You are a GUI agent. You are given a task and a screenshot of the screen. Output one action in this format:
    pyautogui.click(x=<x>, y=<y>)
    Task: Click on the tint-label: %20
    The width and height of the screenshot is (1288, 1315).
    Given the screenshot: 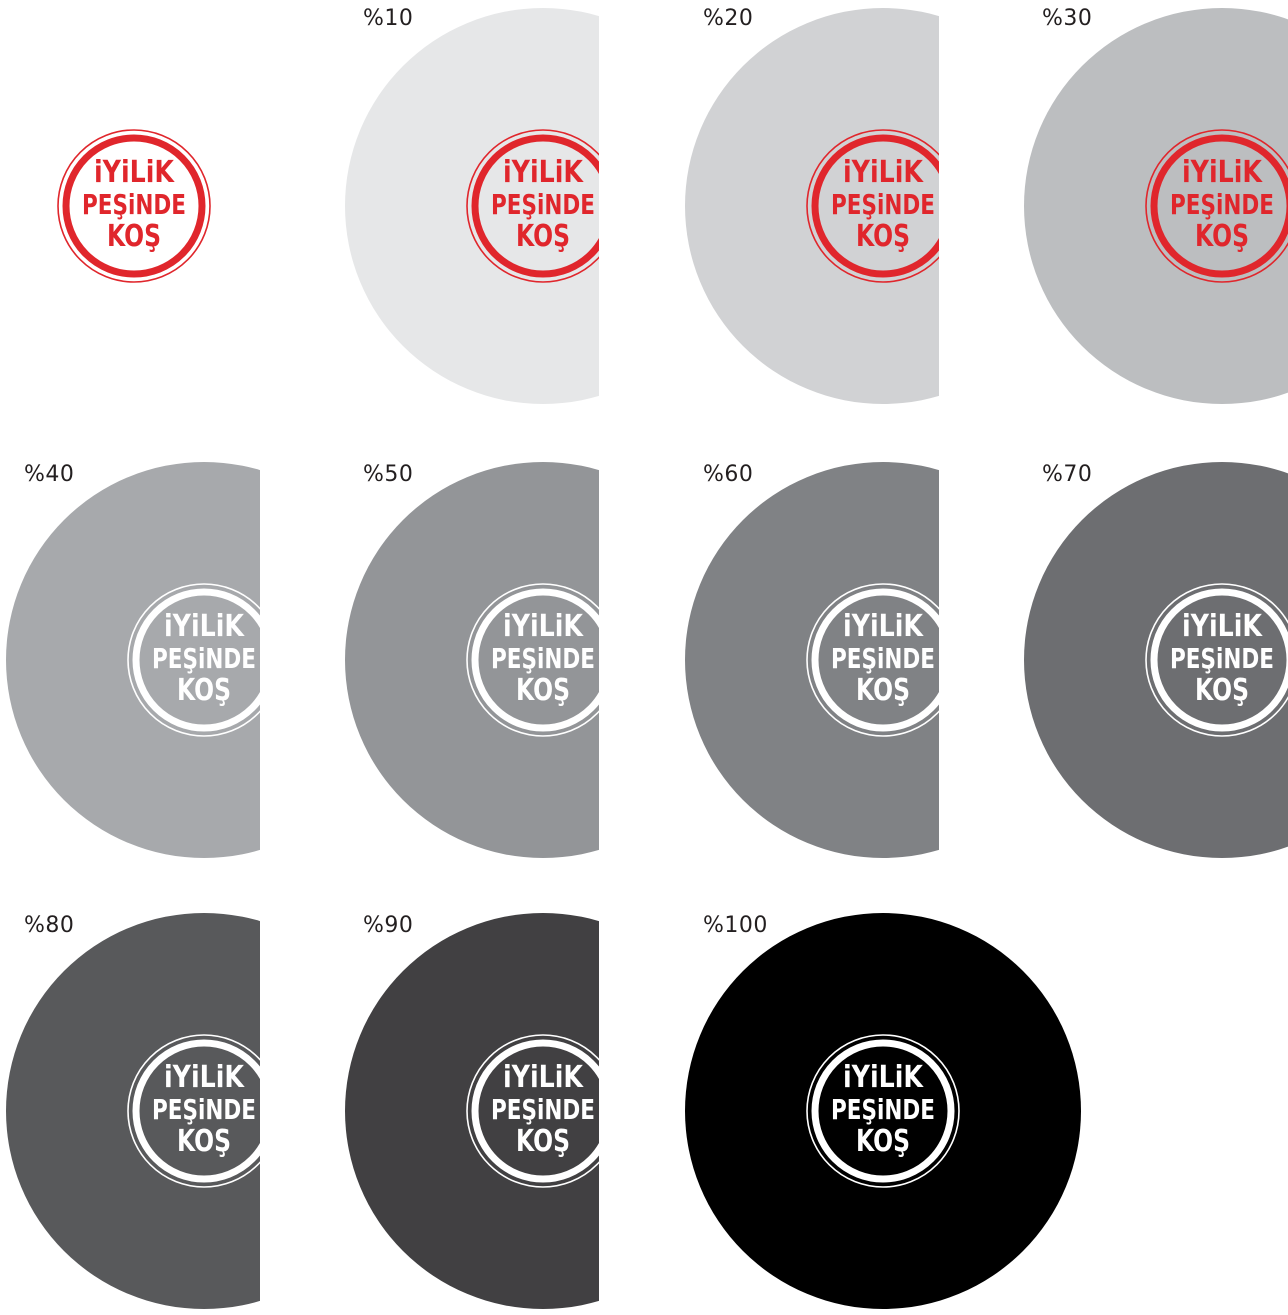 What is the action you would take?
    pyautogui.click(x=728, y=18)
    